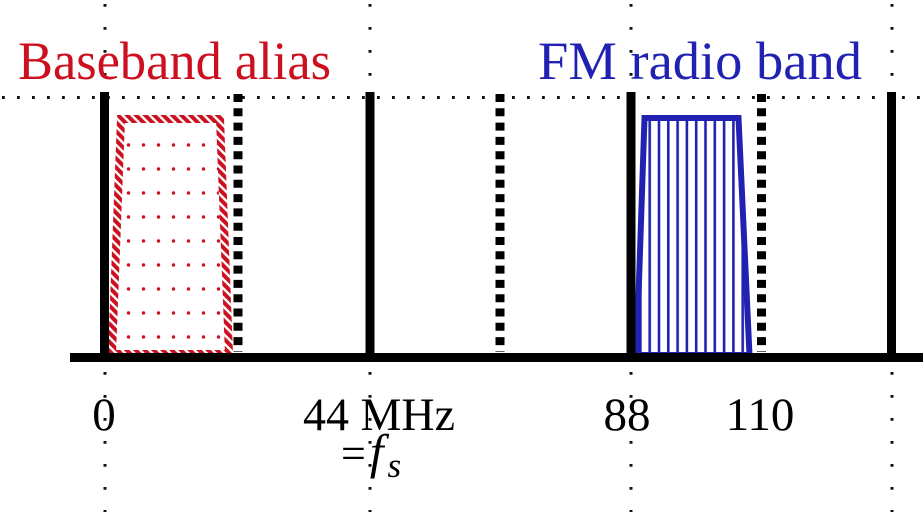  Describe the element at coordinates (394, 465) in the screenshot. I see `fs-subscript: s` at that location.